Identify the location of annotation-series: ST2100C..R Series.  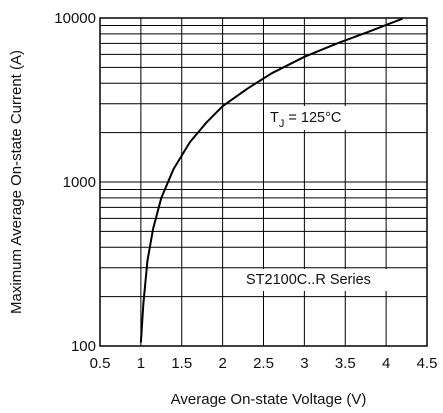
(308, 280).